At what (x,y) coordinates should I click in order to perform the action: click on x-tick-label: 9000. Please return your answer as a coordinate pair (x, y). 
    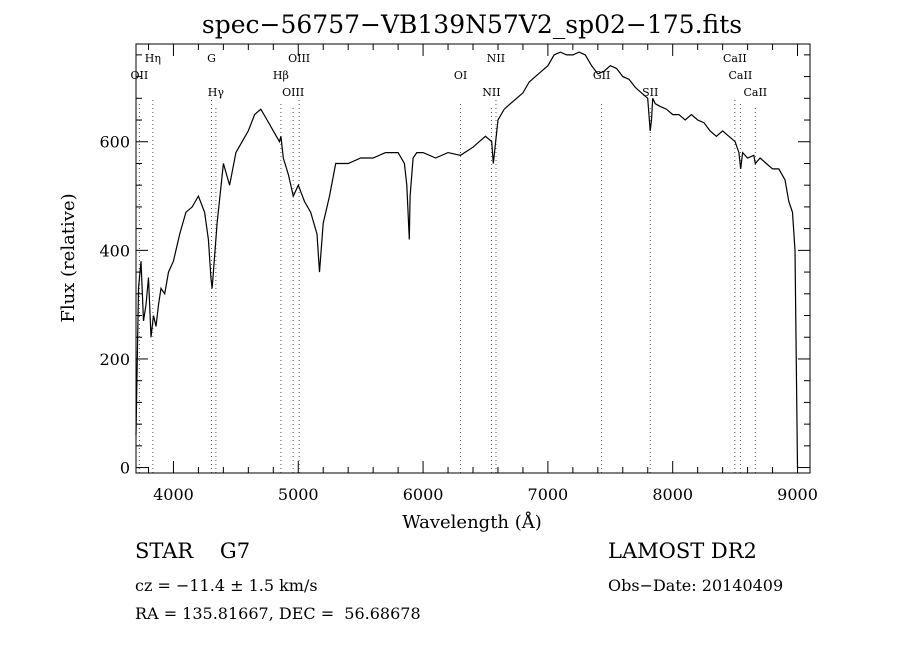
    Looking at the image, I should click on (797, 494).